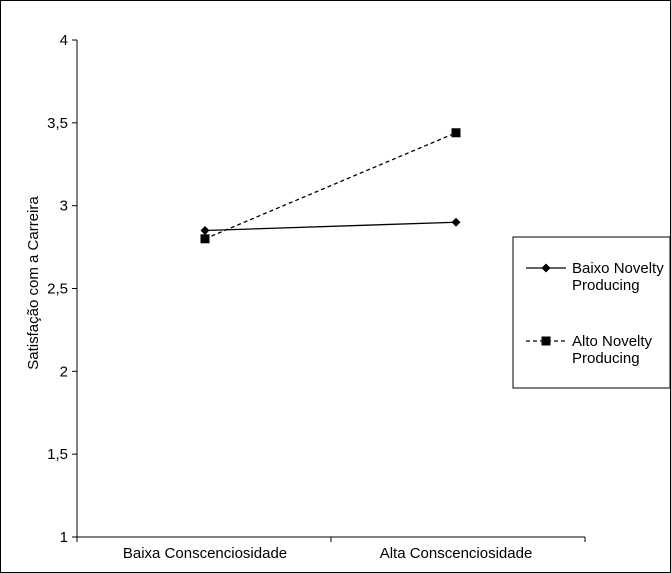 The width and height of the screenshot is (671, 573). Describe the element at coordinates (456, 553) in the screenshot. I see `x-tick-label: Alta Conscenciosidade` at that location.